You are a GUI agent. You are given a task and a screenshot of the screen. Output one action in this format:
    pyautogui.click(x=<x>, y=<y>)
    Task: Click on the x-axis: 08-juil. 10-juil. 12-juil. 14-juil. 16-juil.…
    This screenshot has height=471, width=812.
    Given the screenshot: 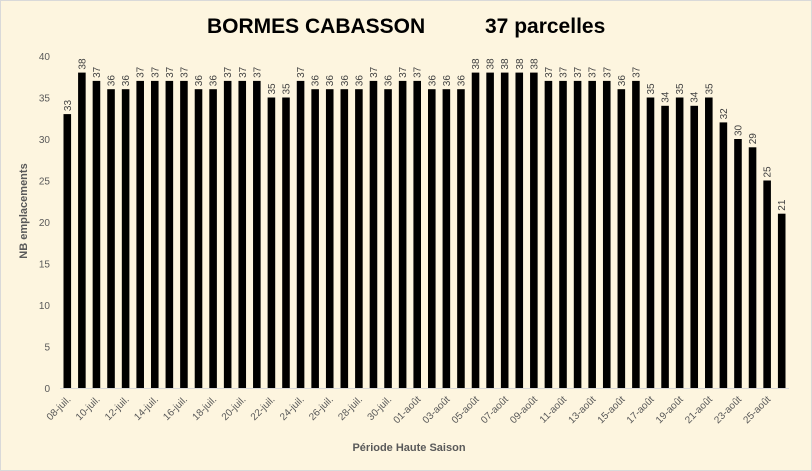 What is the action you would take?
    pyautogui.click(x=417, y=407)
    